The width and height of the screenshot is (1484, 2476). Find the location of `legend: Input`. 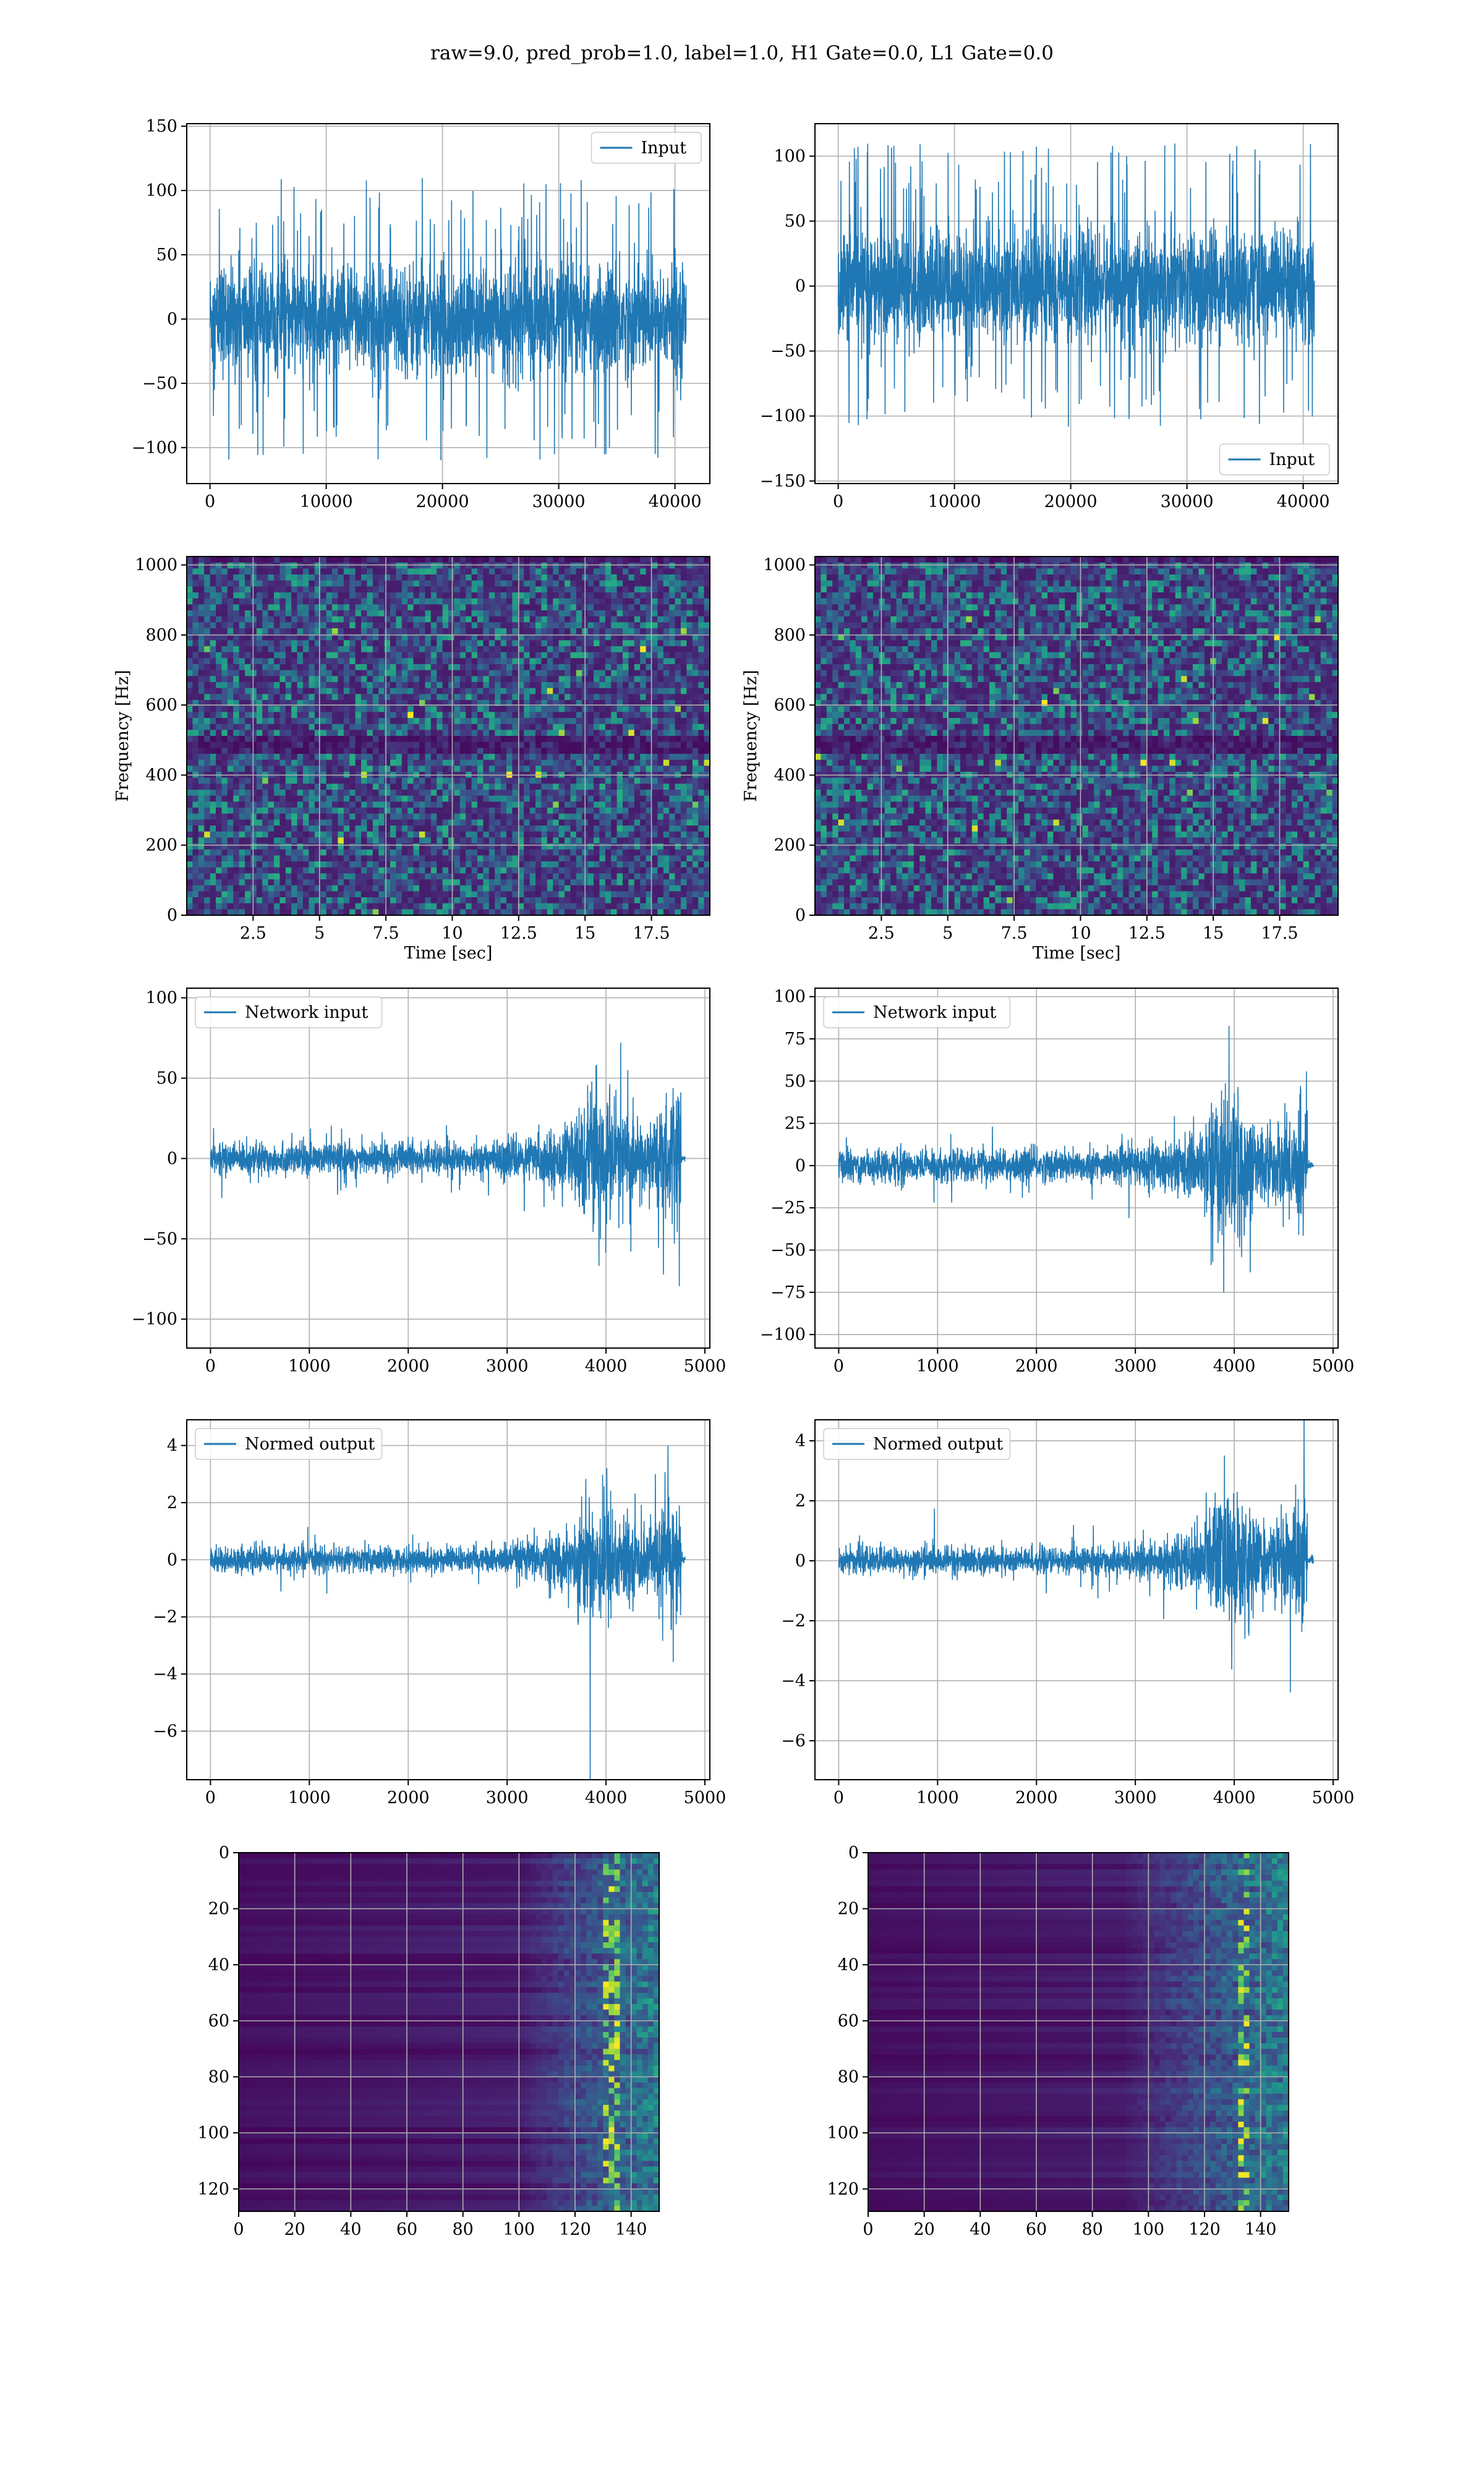

legend: Input is located at coordinates (1275, 460).